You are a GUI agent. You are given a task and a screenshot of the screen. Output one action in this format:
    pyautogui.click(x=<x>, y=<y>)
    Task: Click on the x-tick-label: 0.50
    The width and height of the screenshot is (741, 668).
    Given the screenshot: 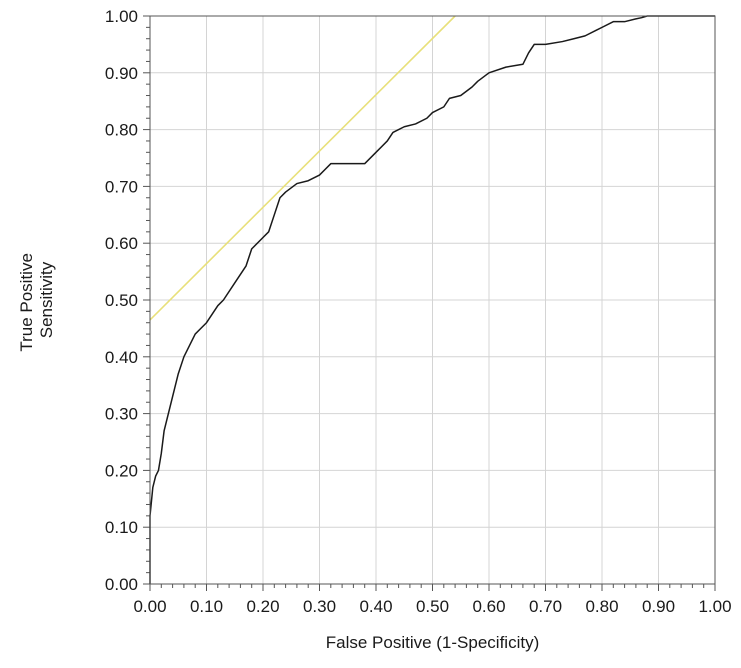 What is the action you would take?
    pyautogui.click(x=432, y=606)
    